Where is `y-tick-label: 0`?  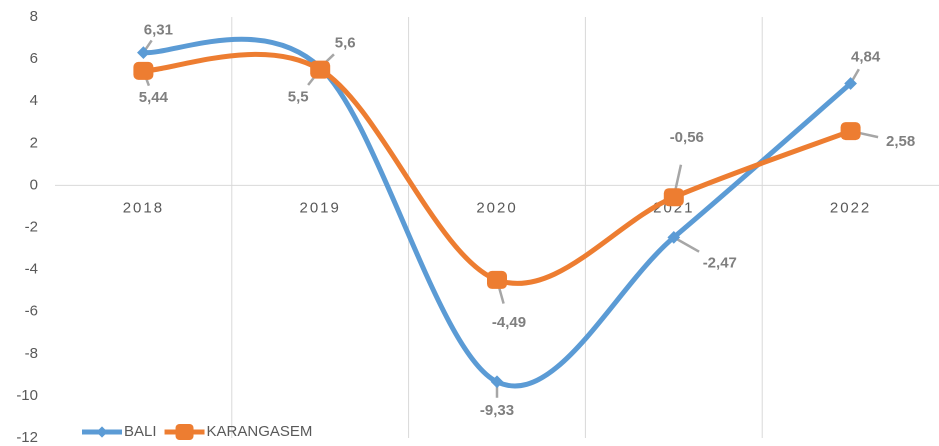 y-tick-label: 0 is located at coordinates (34, 184).